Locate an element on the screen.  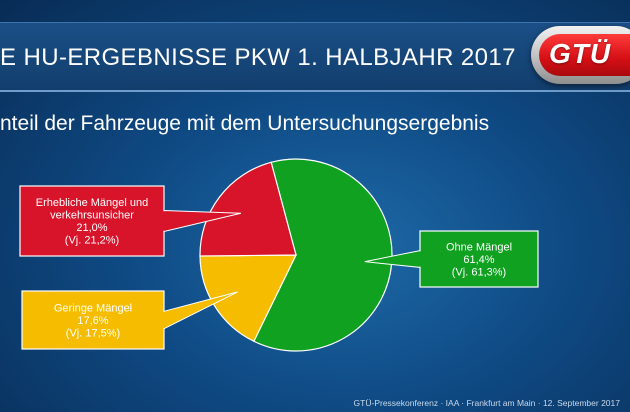
slice-value-label: 17,6% is located at coordinates (92, 321).